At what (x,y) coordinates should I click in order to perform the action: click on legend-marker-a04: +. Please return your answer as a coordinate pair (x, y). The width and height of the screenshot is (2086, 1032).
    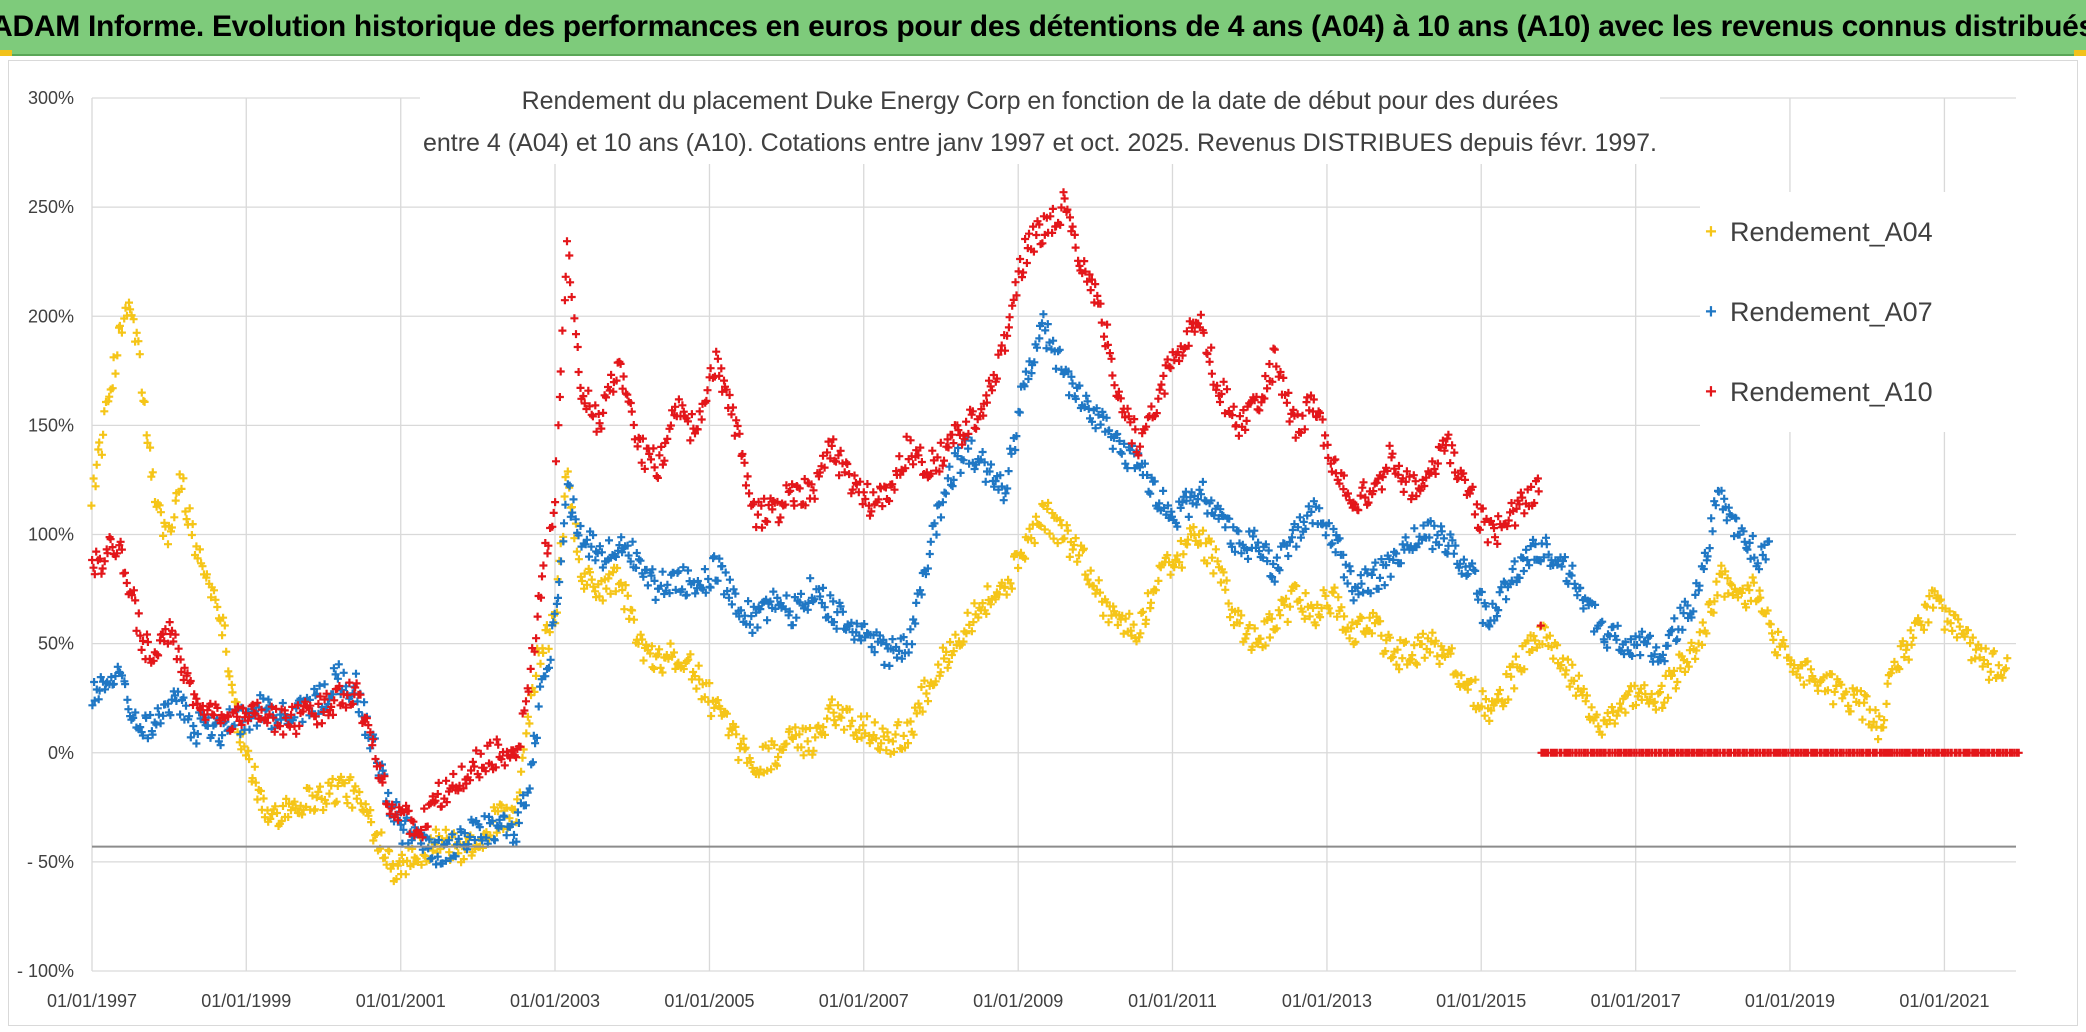
    Looking at the image, I should click on (1711, 231).